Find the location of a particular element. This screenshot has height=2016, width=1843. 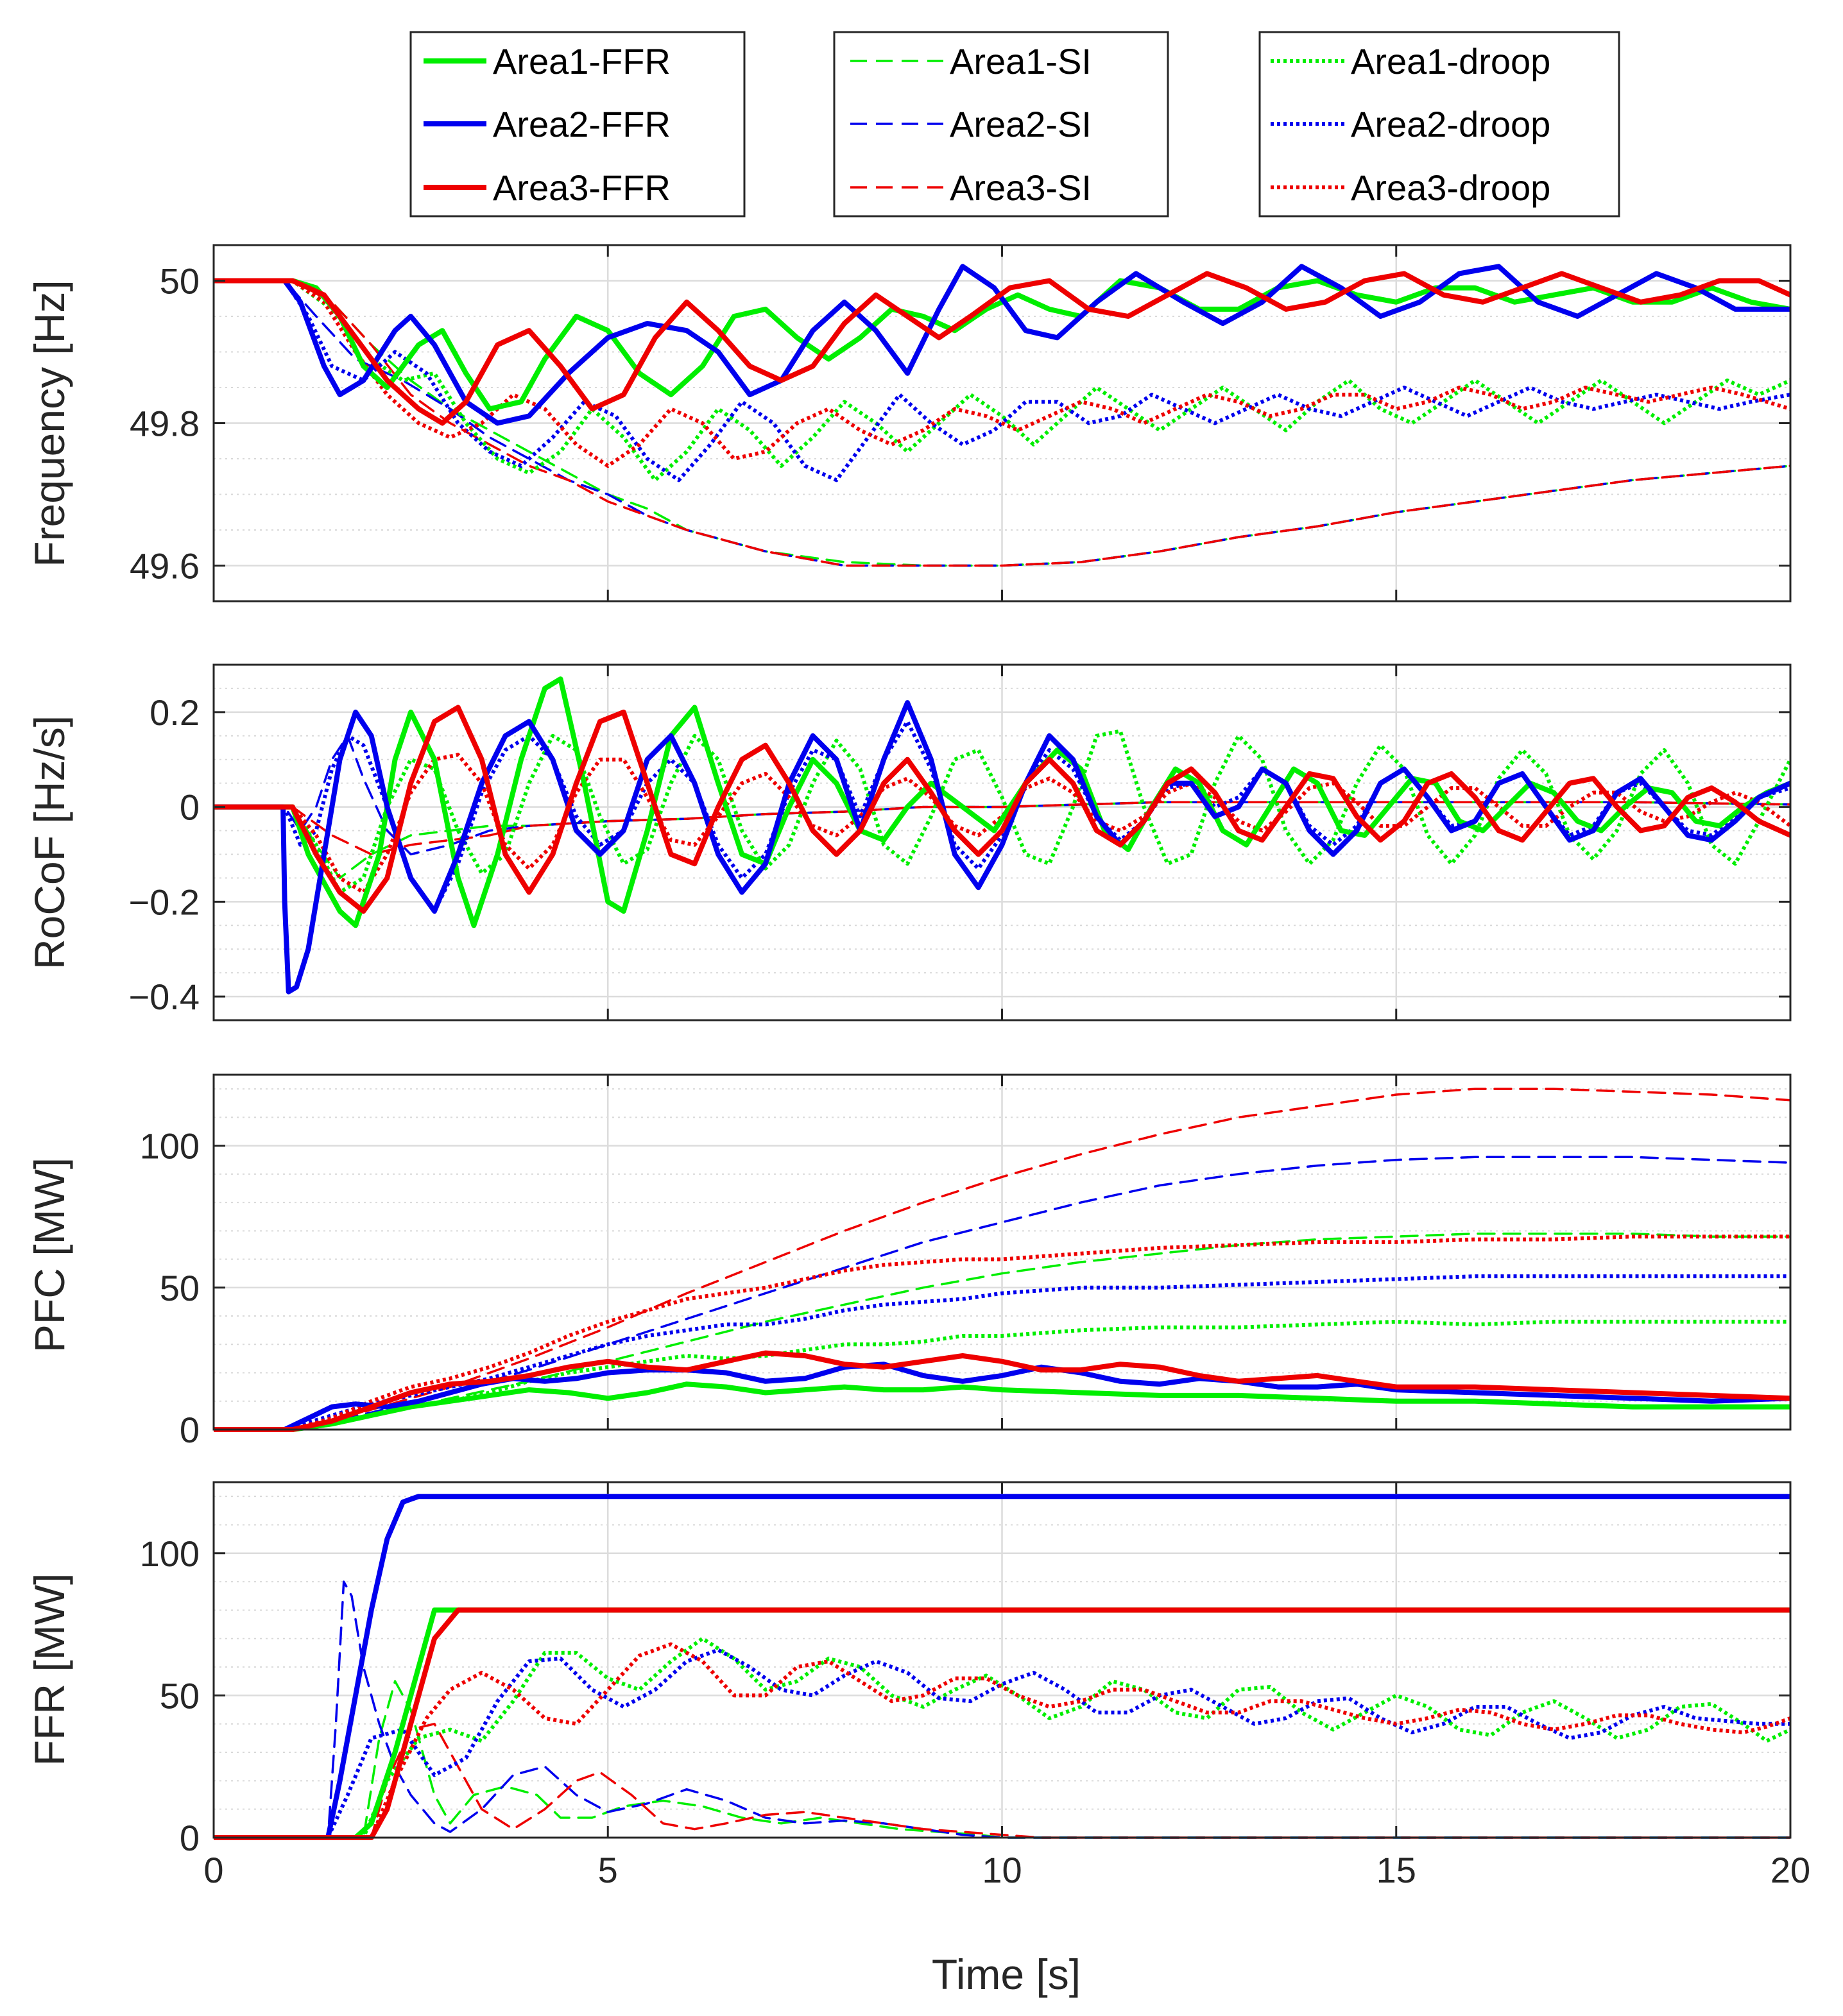

series-area3-droop-pfc is located at coordinates (1002, 1332).